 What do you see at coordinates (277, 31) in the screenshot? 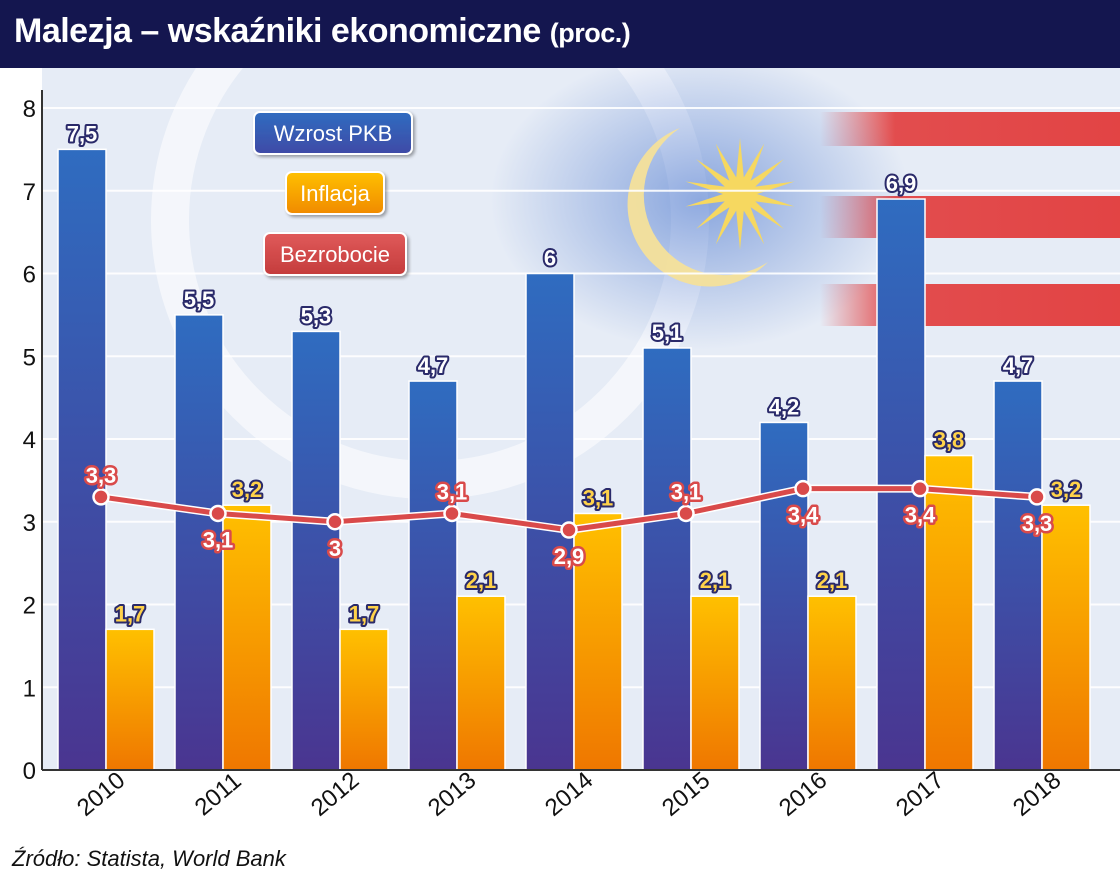
I see `chart-title-text: Malezja – wskaźniki ekonomiczne` at bounding box center [277, 31].